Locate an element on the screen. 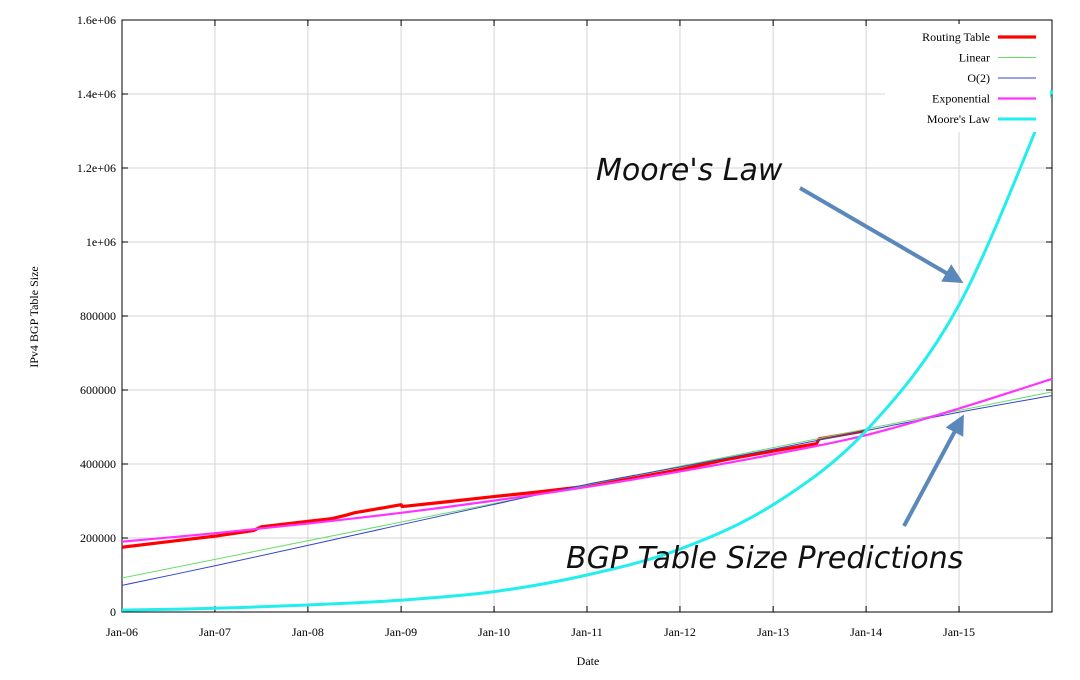 The height and width of the screenshot is (680, 1080). y-tick-label: 800000 is located at coordinates (98, 316).